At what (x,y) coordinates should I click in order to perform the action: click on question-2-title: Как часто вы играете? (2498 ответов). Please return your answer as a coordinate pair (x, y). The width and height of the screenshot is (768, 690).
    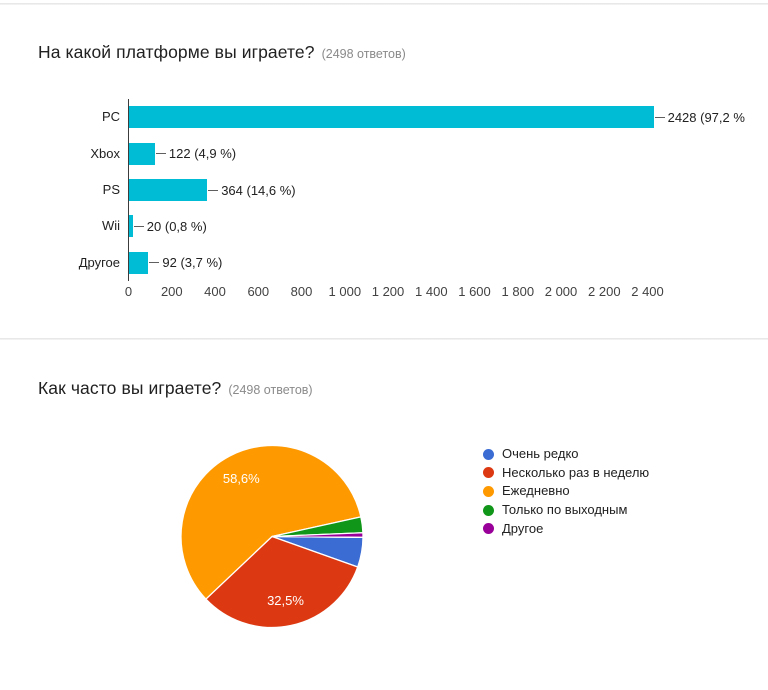
    Looking at the image, I should click on (175, 388).